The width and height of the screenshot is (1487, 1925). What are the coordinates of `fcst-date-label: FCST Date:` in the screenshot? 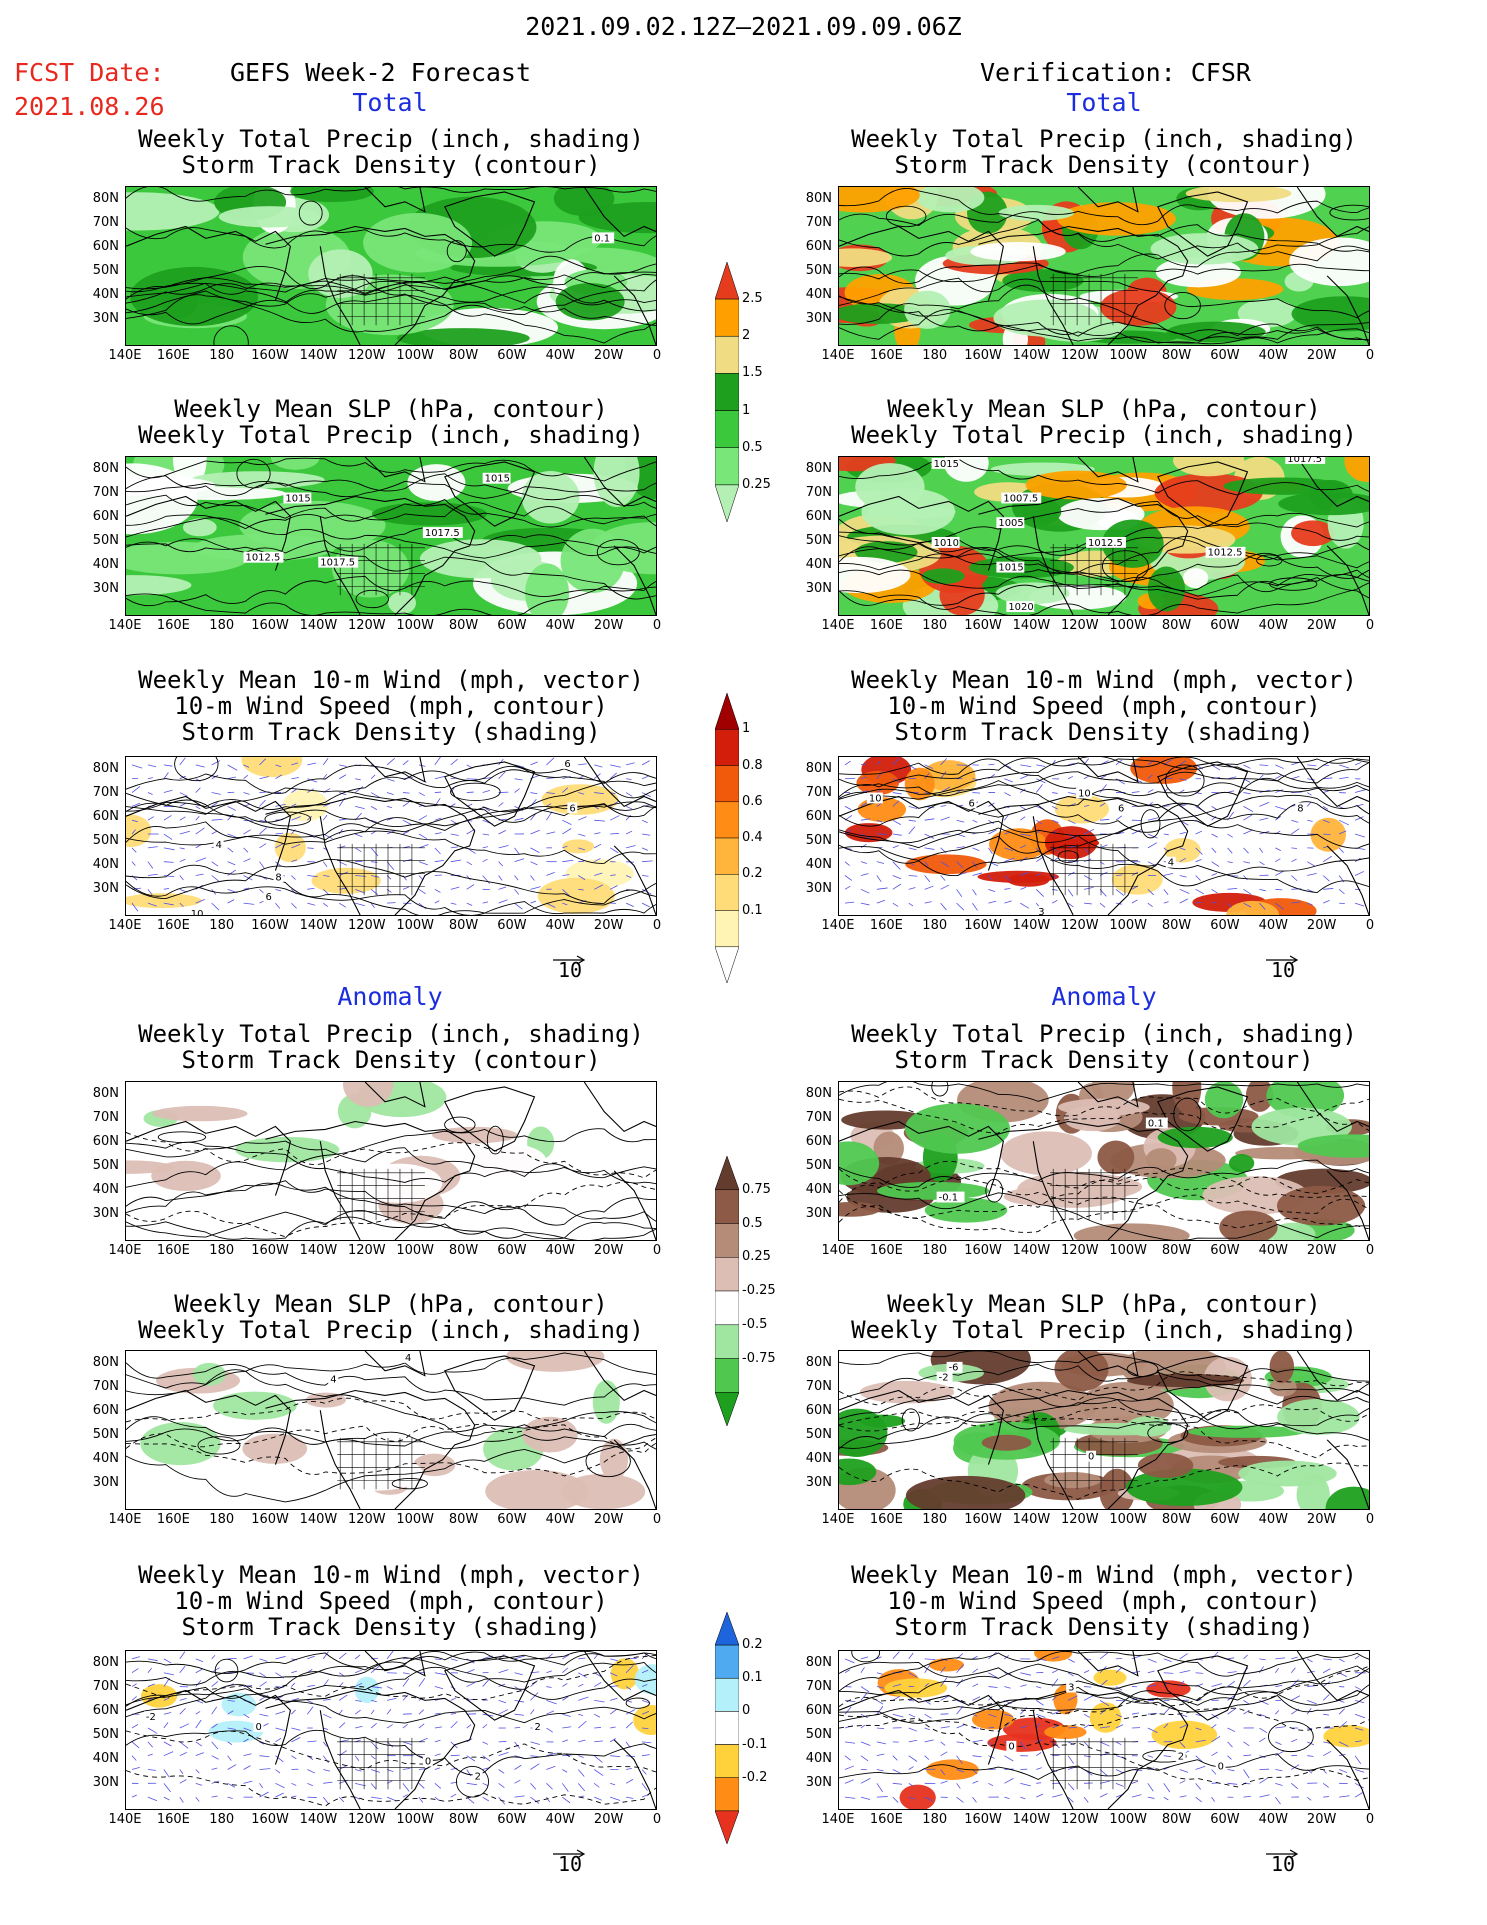 It's located at (89, 72).